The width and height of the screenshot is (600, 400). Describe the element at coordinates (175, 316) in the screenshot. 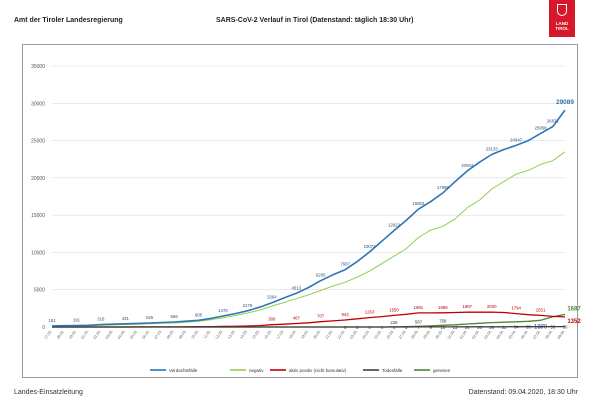

I see `data-label-verdacht: 666` at that location.